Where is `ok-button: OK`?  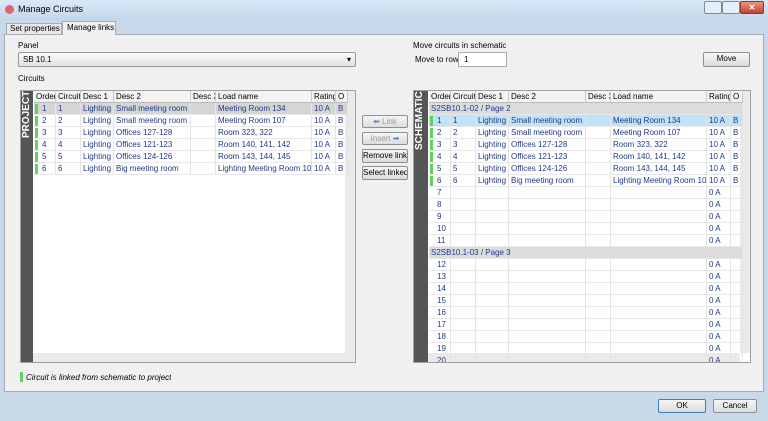
ok-button: OK is located at coordinates (682, 406).